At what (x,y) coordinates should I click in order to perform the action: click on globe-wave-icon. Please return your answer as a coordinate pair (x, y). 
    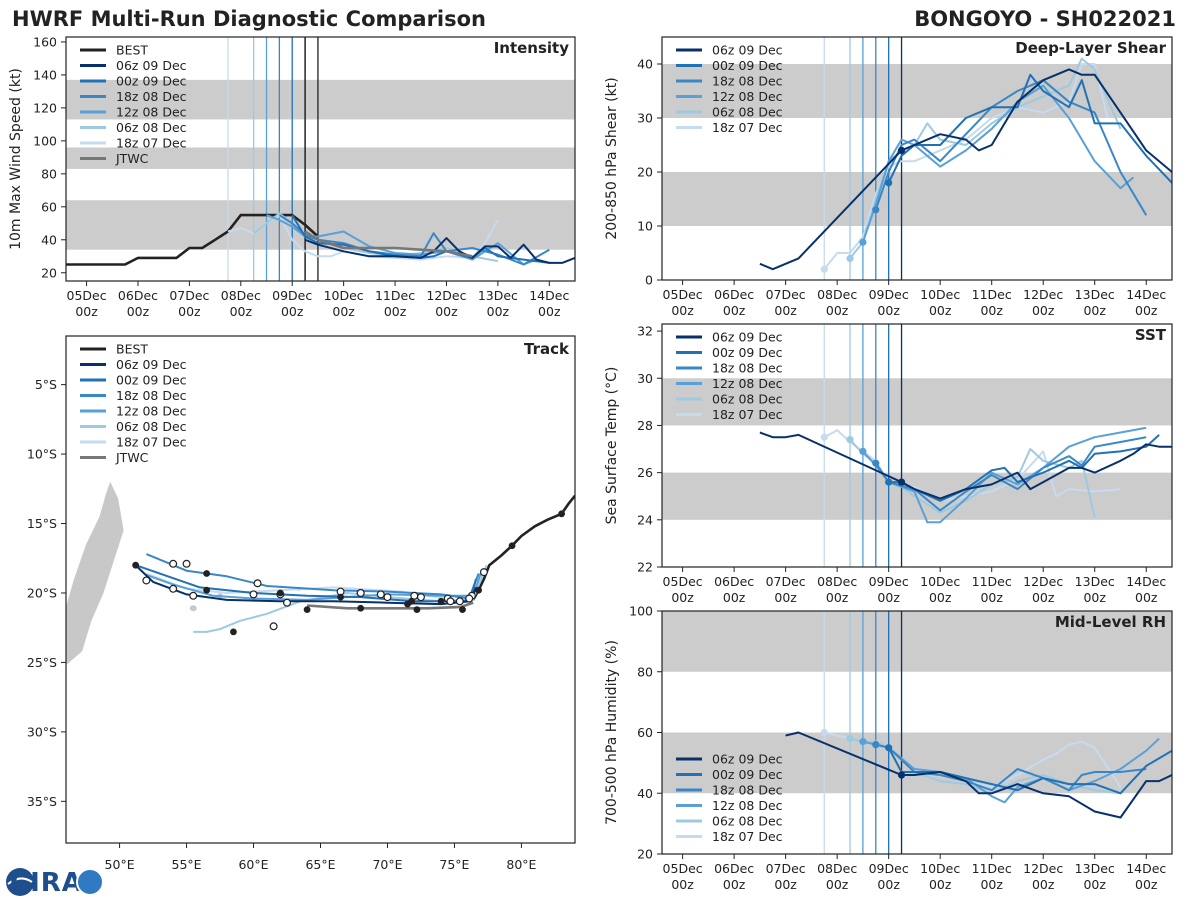
    Looking at the image, I should click on (20, 881).